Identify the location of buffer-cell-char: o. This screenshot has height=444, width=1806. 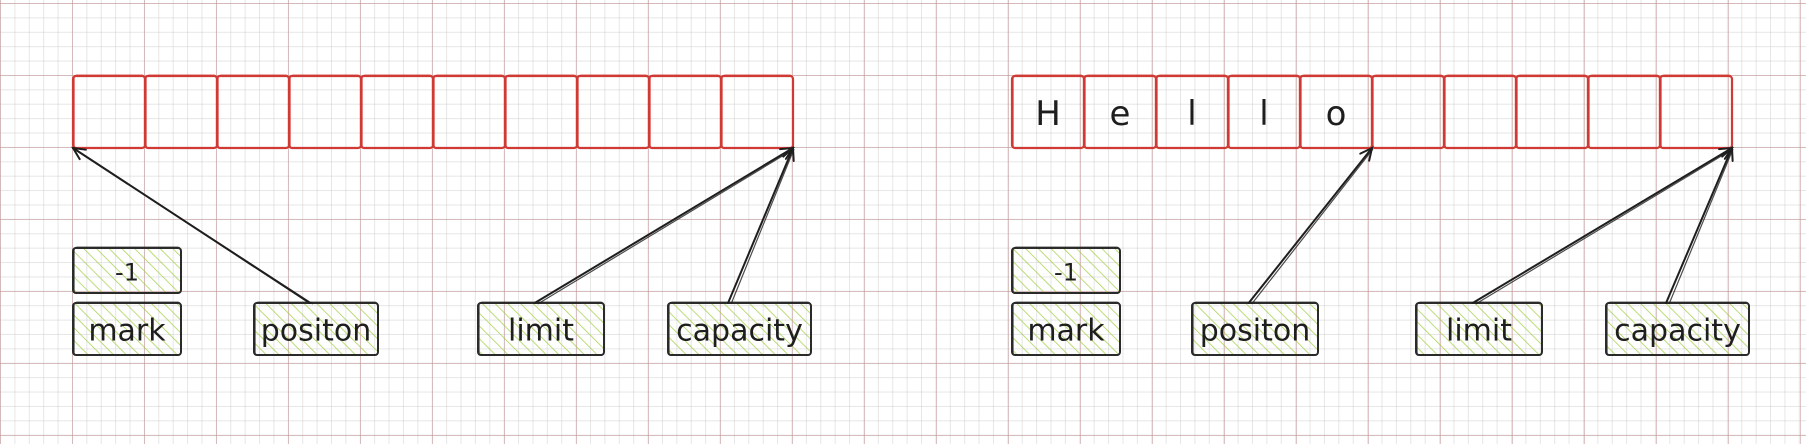
(1336, 114).